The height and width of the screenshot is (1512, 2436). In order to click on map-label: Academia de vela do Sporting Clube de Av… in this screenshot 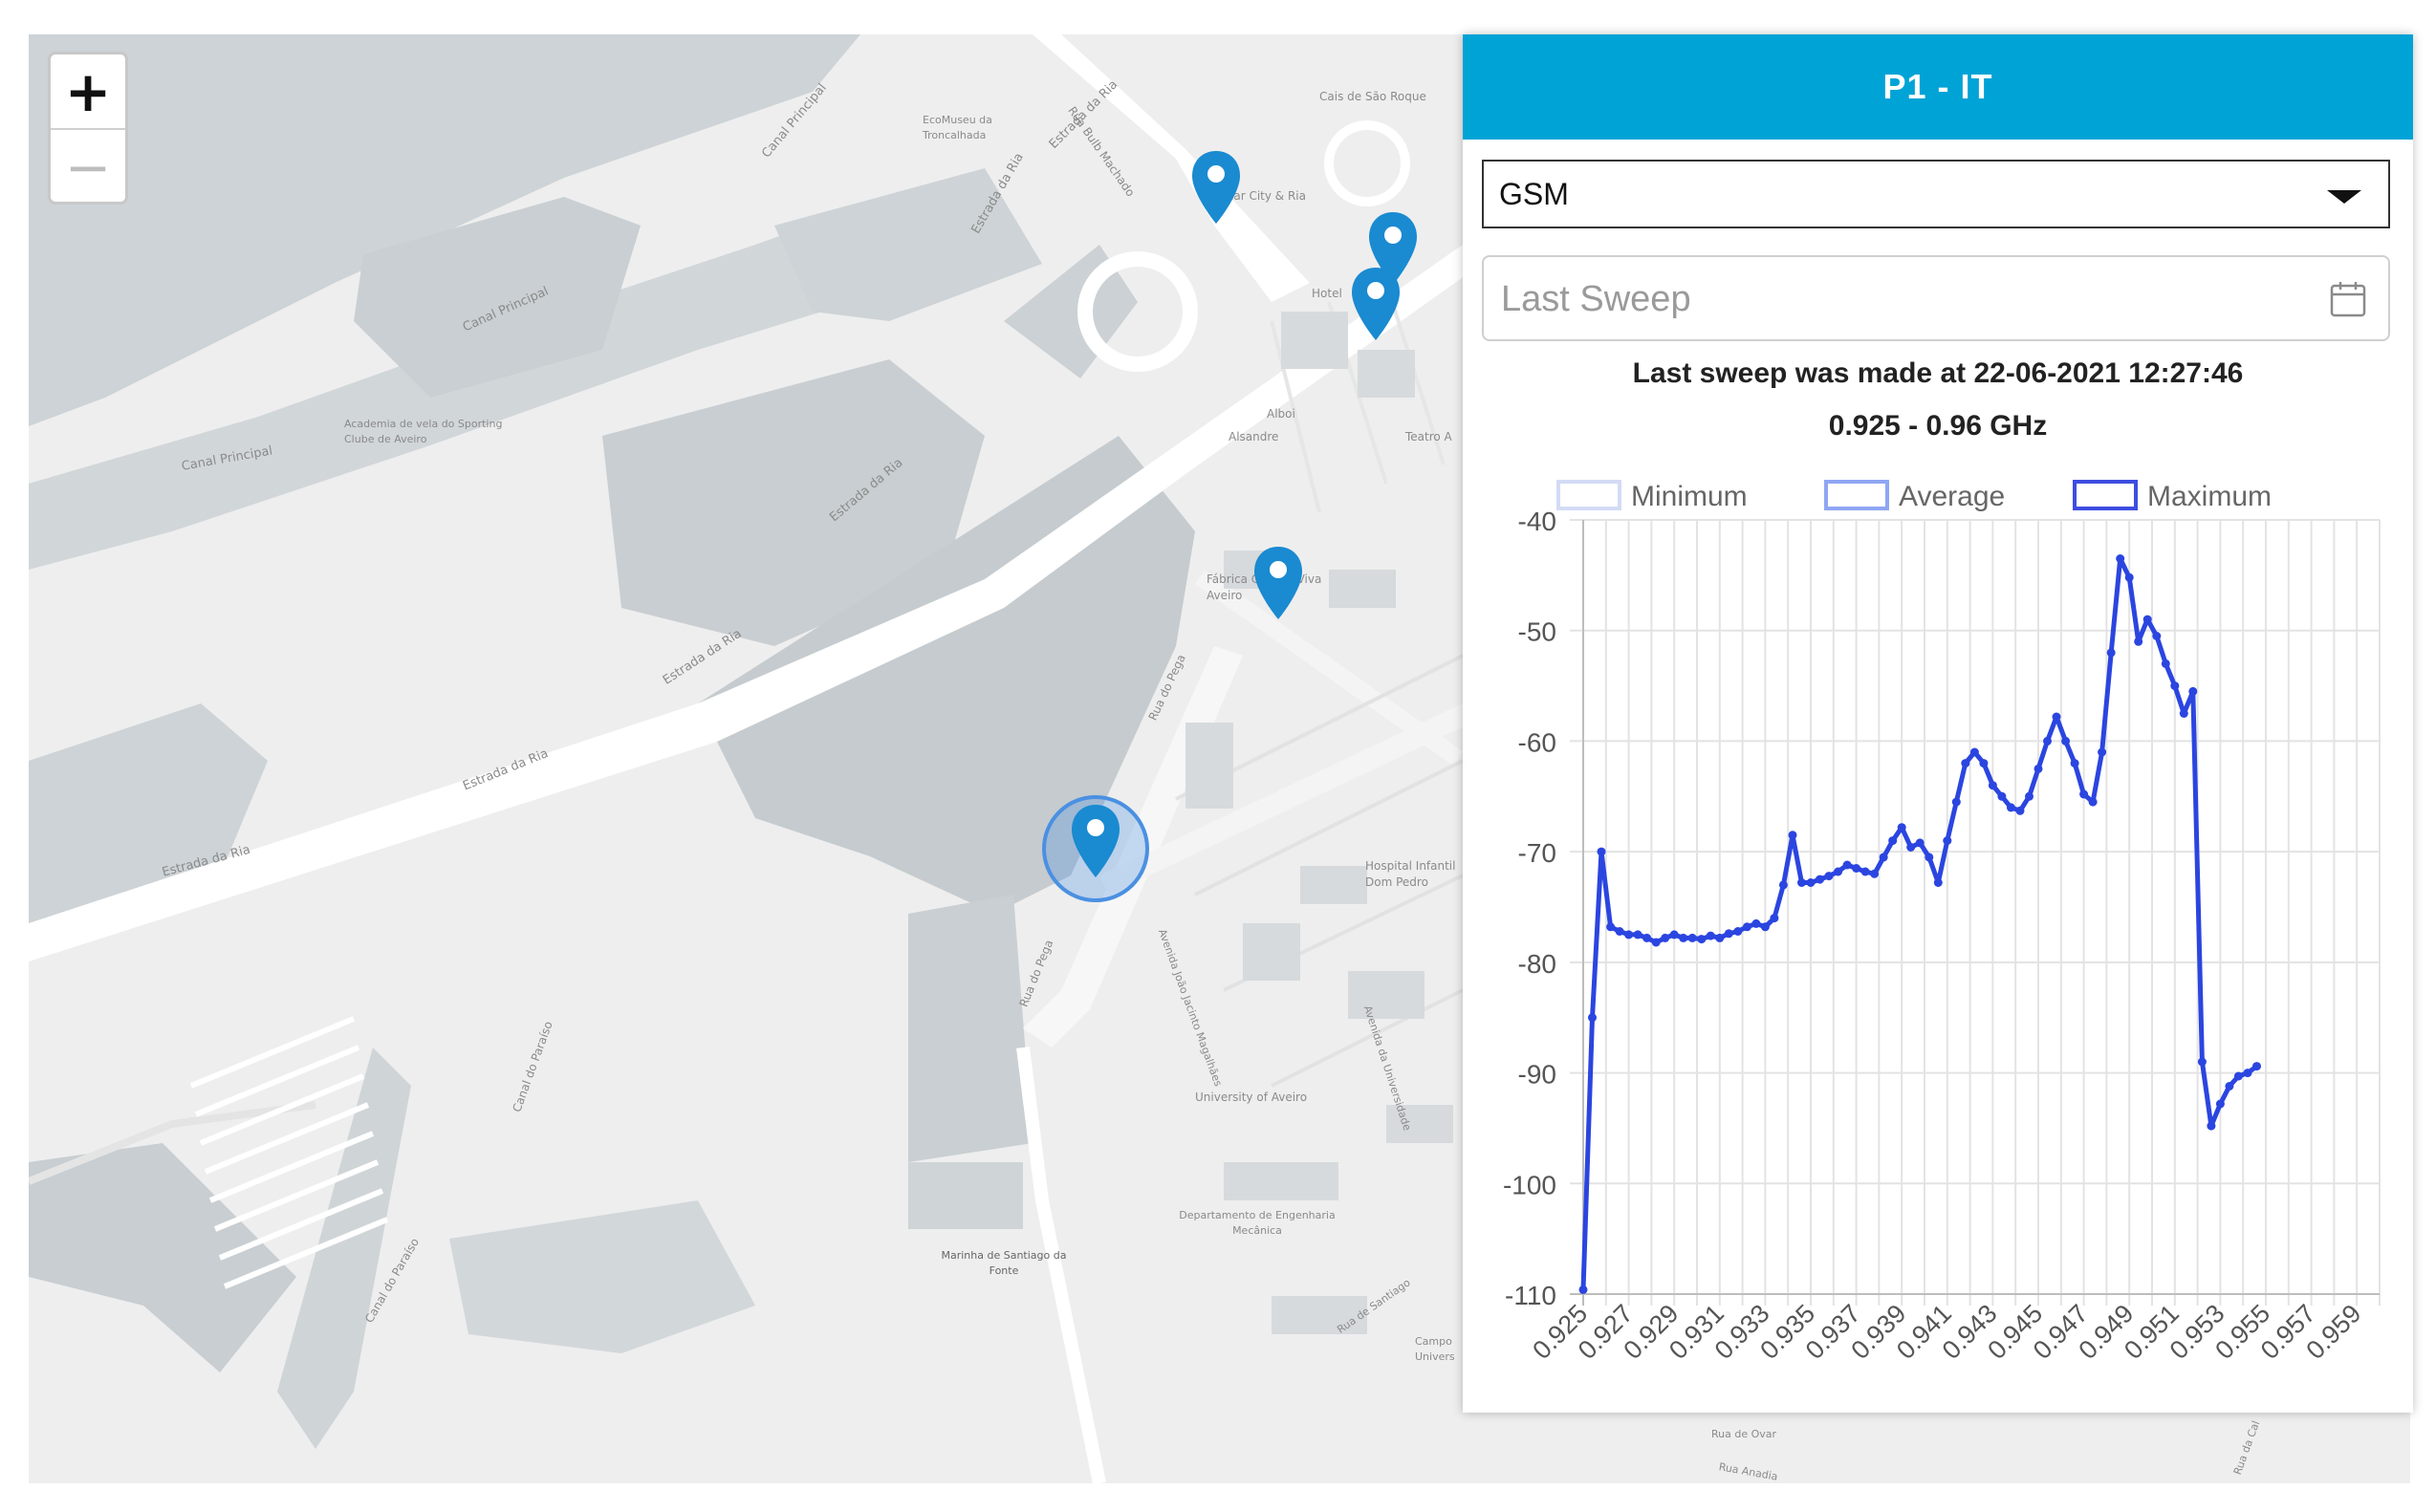, I will do `click(423, 431)`.